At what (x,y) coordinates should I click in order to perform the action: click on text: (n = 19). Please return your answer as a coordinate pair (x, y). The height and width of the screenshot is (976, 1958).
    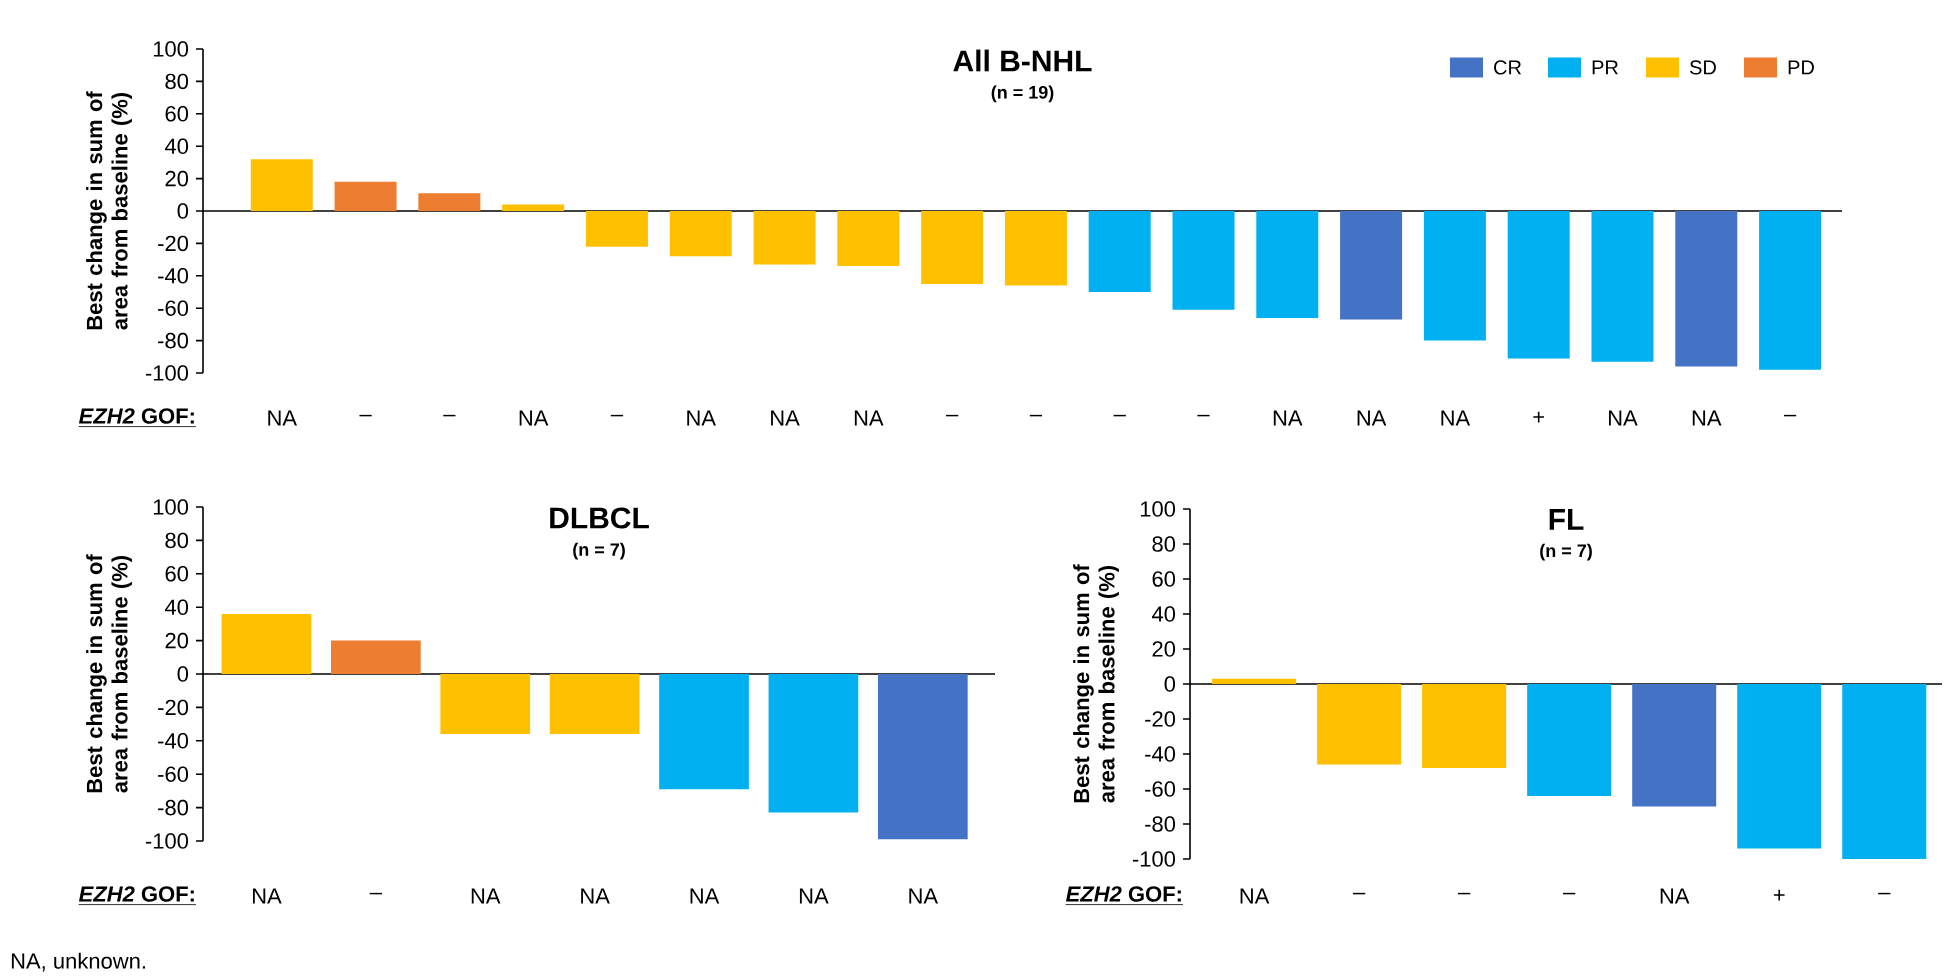
    Looking at the image, I should click on (1022, 94).